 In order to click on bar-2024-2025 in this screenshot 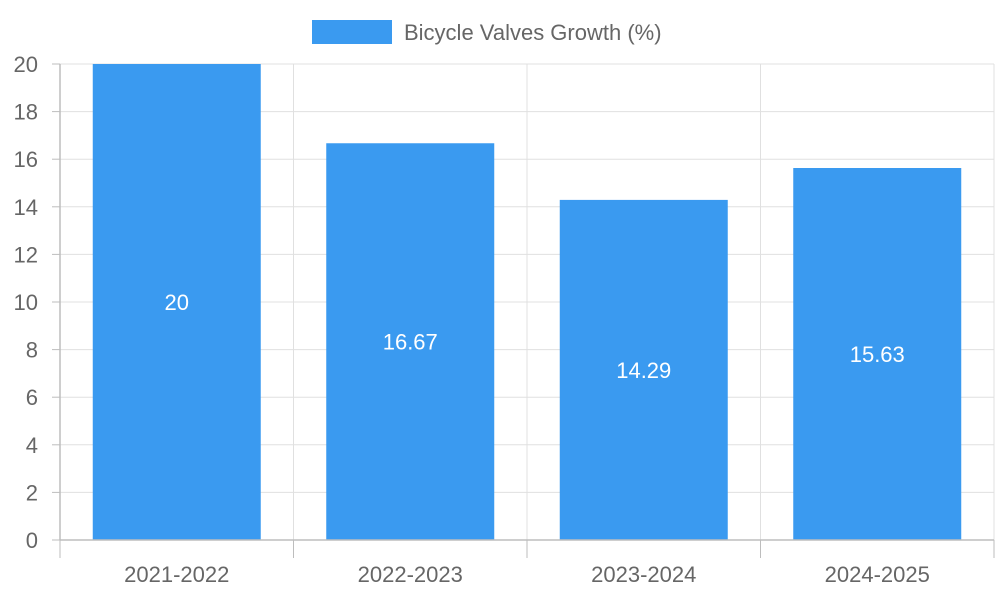, I will do `click(877, 354)`.